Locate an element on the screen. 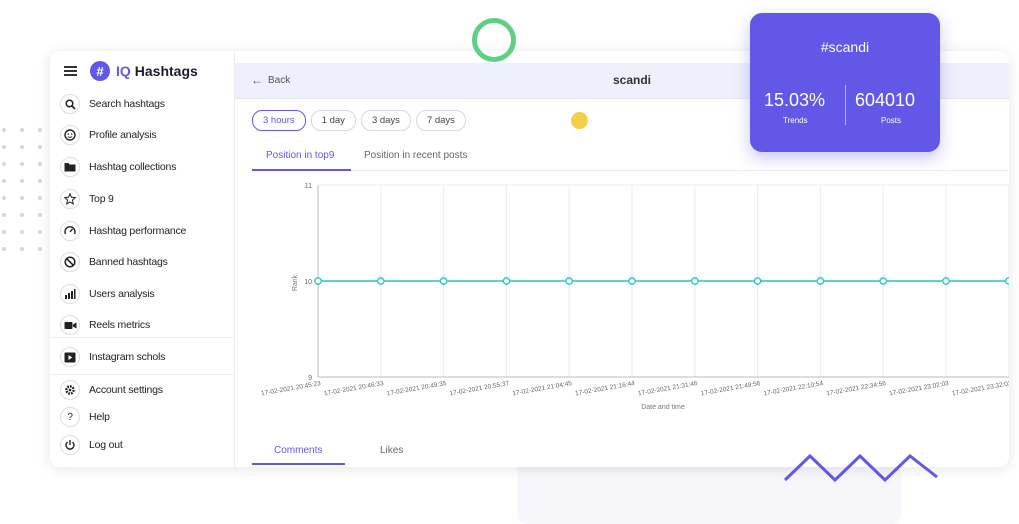 The image size is (1019, 524). tab-position-in-recent-posts: Position in recent posts is located at coordinates (416, 155).